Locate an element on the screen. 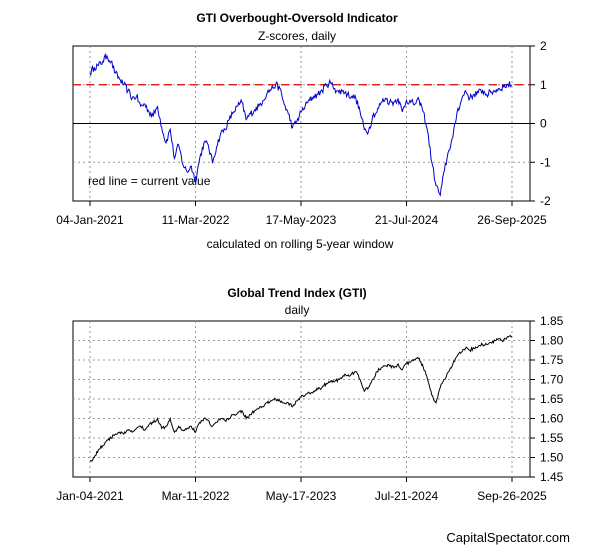 The image size is (600, 550). y-tick-label: -2 is located at coordinates (545, 201).